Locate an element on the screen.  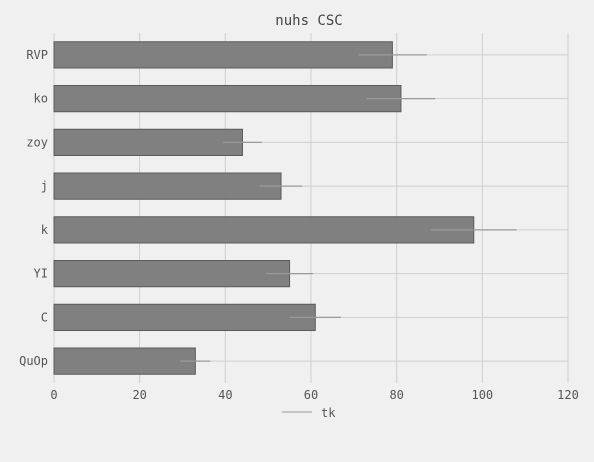
x-tick-label-4: 80 is located at coordinates (396, 395).